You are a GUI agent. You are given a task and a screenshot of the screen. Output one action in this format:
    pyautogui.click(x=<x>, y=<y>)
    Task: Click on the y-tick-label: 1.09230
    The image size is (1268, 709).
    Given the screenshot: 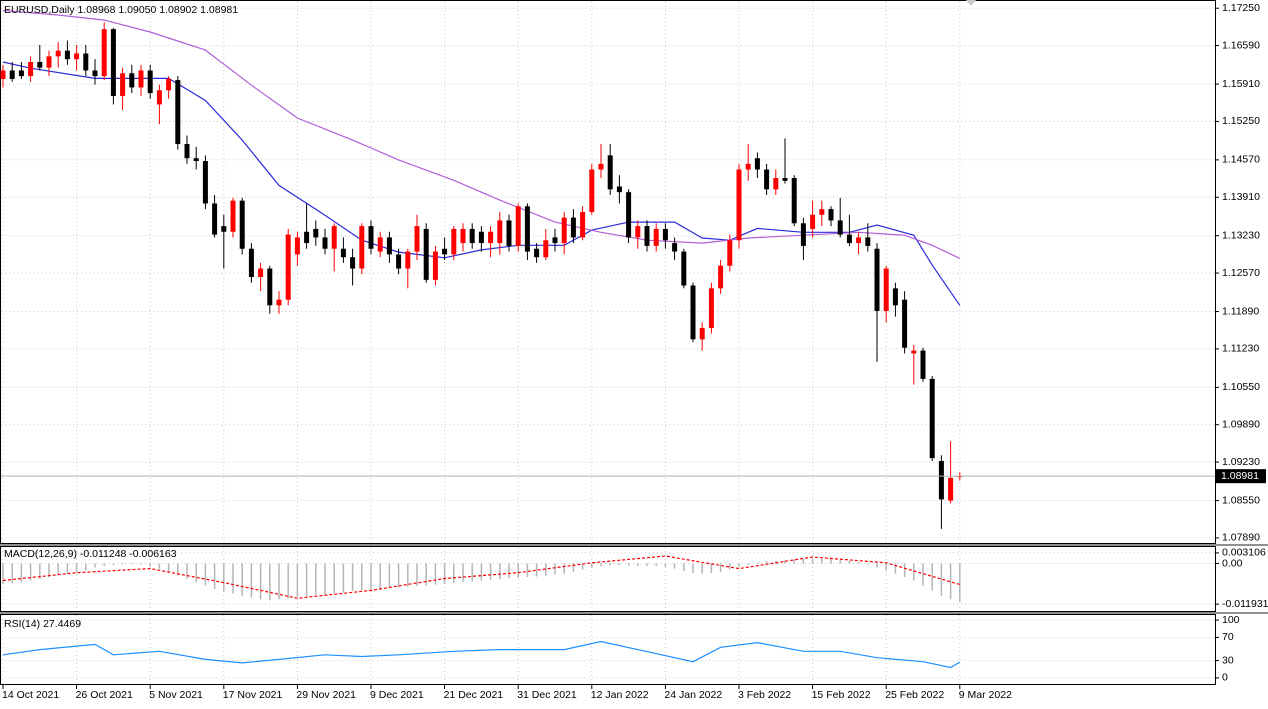 What is the action you would take?
    pyautogui.click(x=1241, y=462)
    